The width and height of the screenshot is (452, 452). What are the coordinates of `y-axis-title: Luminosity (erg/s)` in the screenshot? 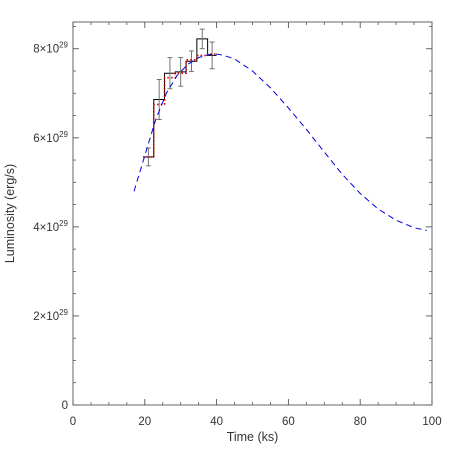 It's located at (10, 213).